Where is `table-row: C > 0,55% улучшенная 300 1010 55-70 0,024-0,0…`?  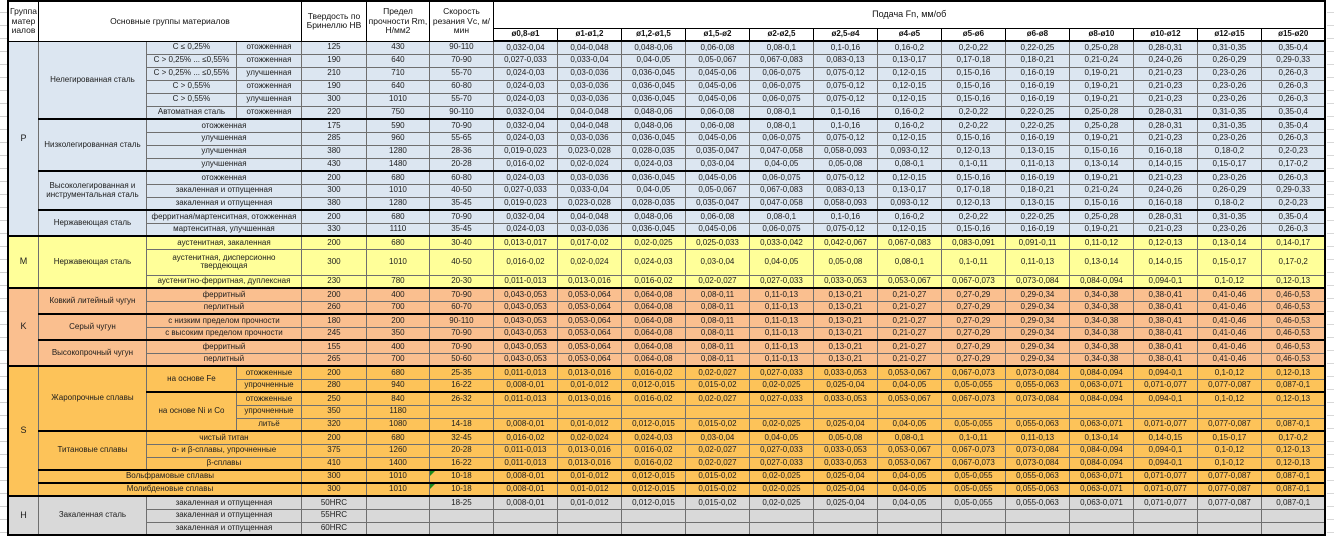
table-row: C > 0,55% улучшенная 300 1010 55-70 0,024-0,0… is located at coordinates (667, 99).